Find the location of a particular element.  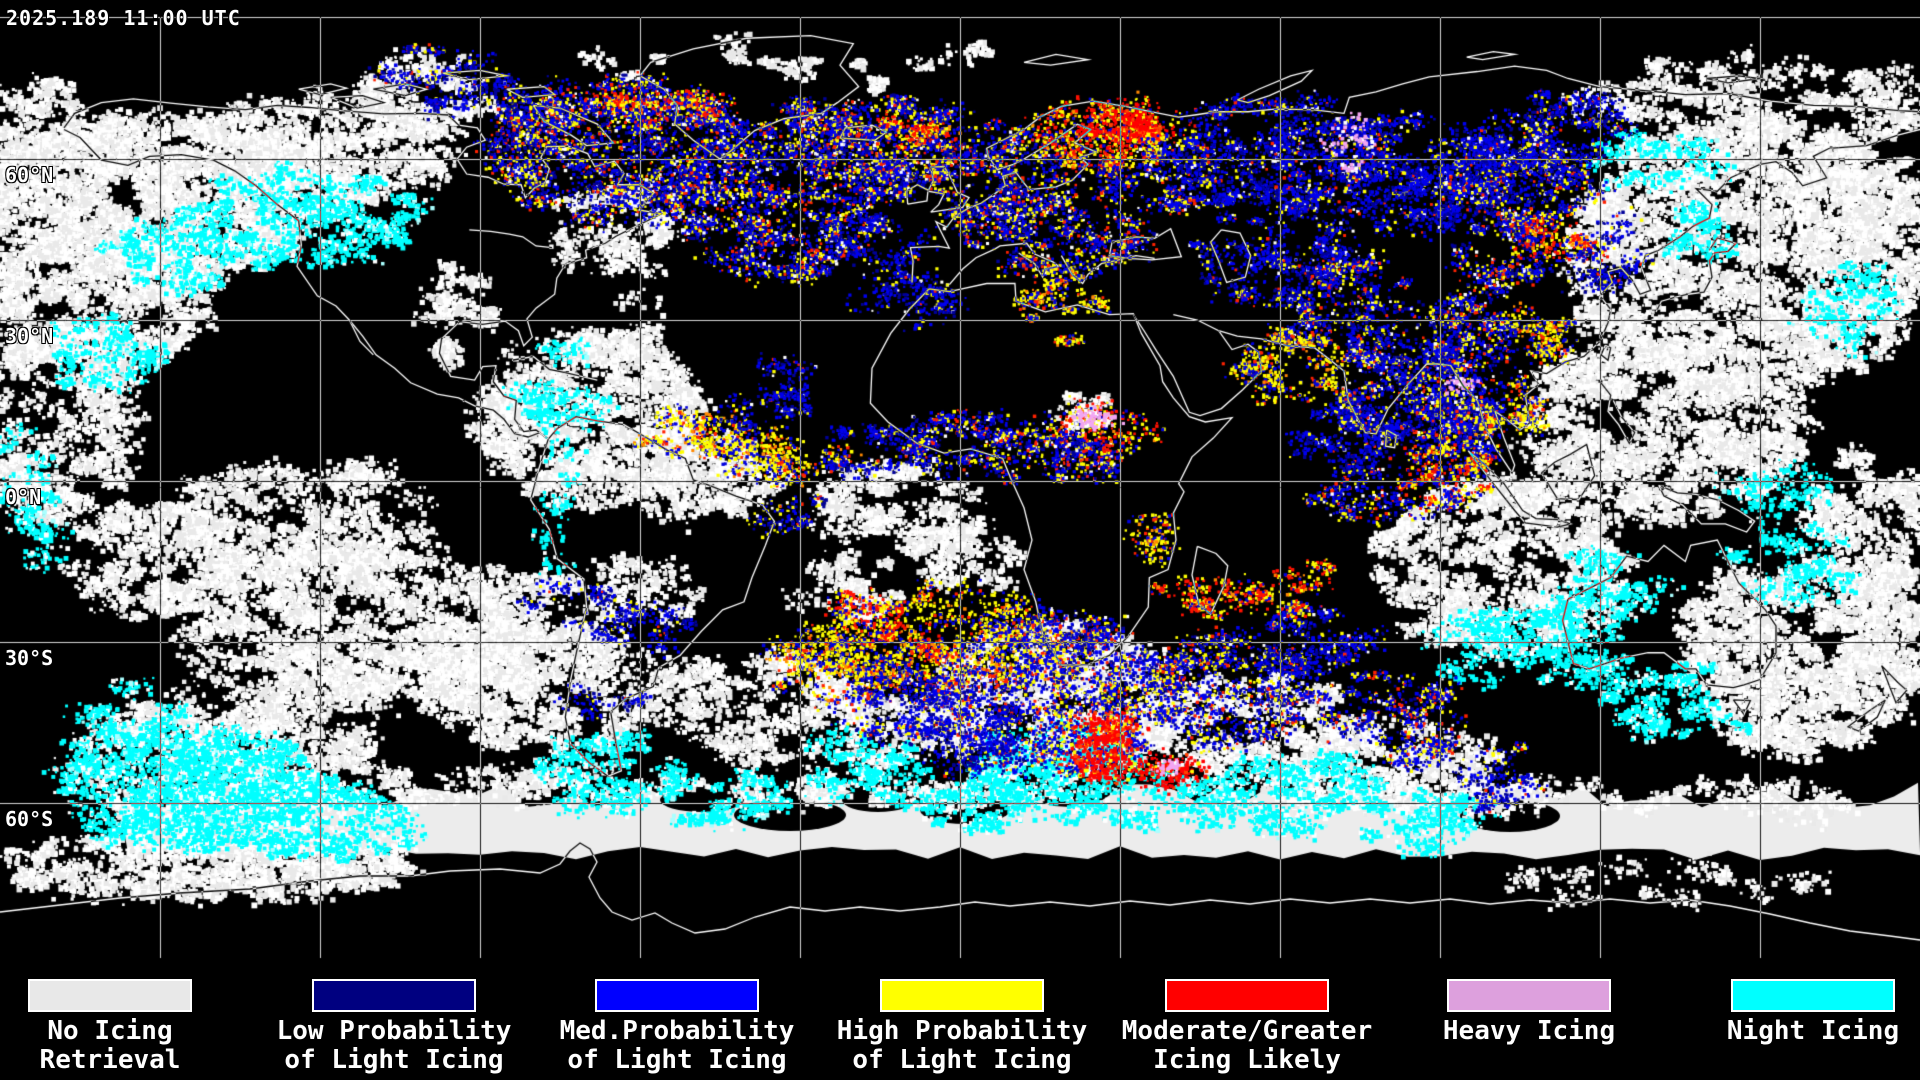

timestamp: 2025.189 11:00 UTC is located at coordinates (123, 18).